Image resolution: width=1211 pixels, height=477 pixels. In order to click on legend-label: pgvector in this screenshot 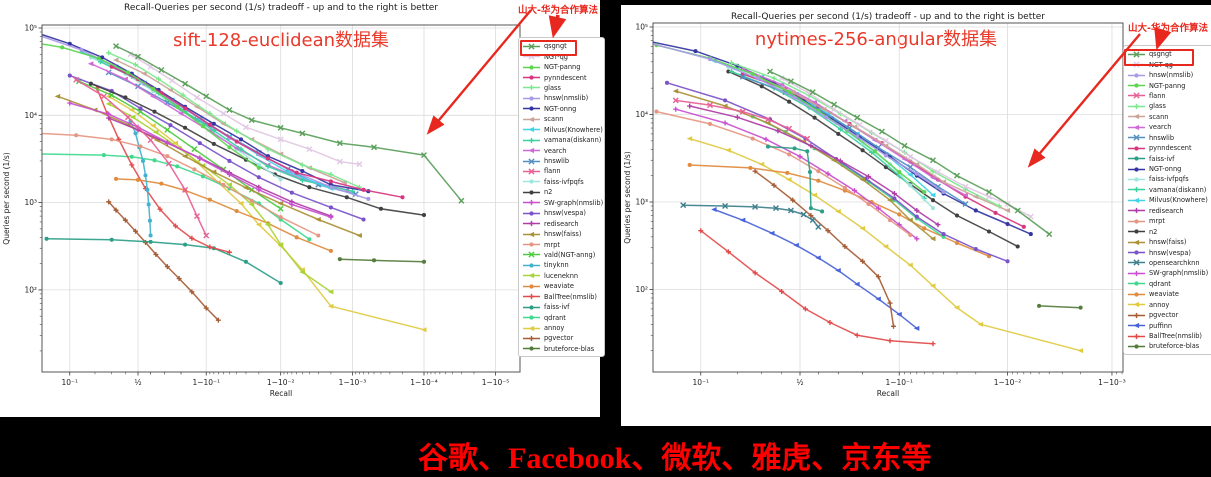, I will do `click(559, 338)`.